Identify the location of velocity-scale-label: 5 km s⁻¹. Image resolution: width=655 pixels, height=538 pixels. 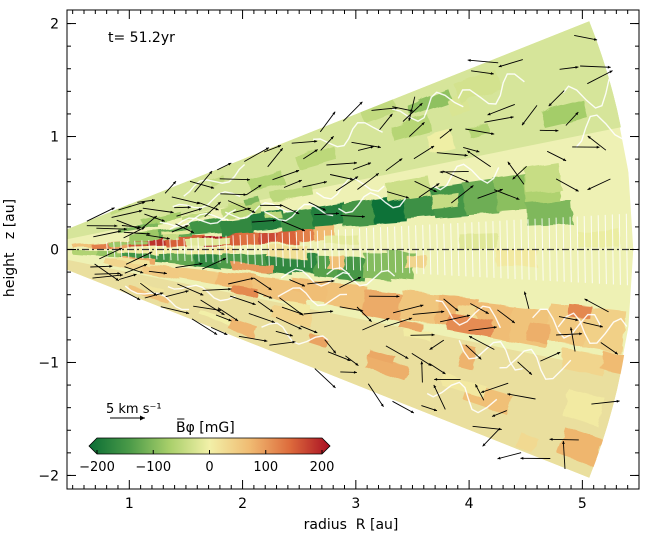
(134, 409).